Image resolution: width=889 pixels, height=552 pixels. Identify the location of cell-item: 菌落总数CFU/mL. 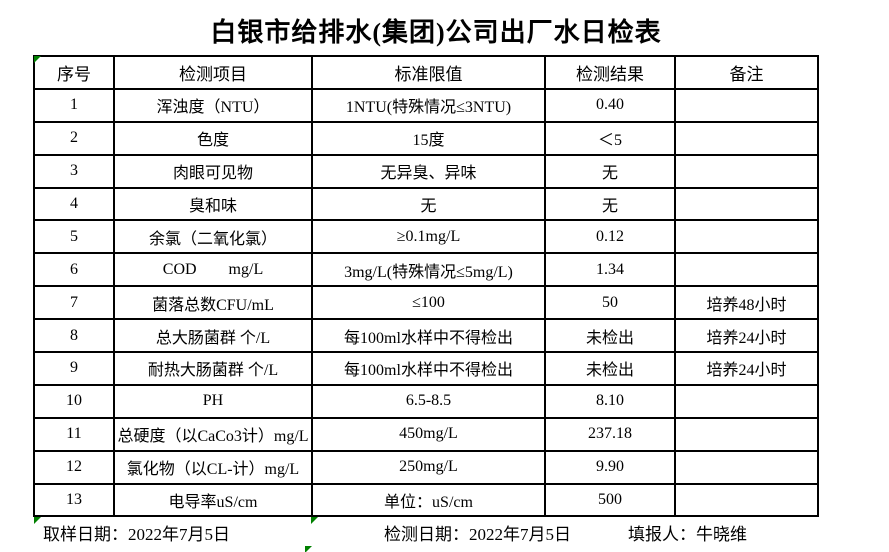
(213, 303).